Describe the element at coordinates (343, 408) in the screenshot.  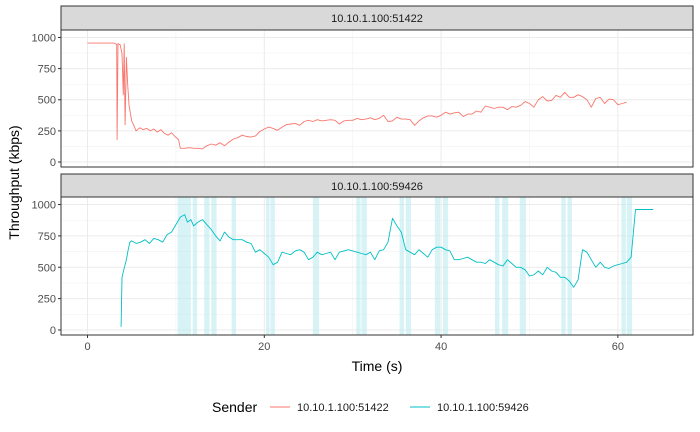
I see `legend-label-1: 10.10.1.100:51422` at that location.